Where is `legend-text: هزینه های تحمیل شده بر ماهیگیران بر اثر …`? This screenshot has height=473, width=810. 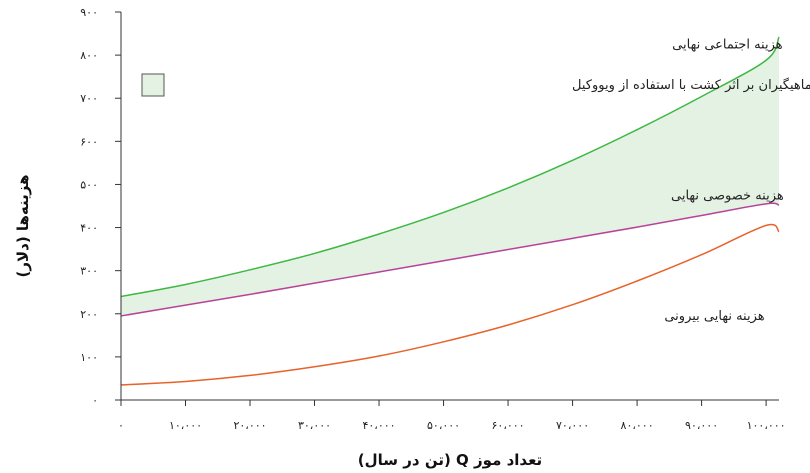 legend-text: هزینه های تحمیل شده بر ماهیگیران بر اثر … is located at coordinates (691, 85).